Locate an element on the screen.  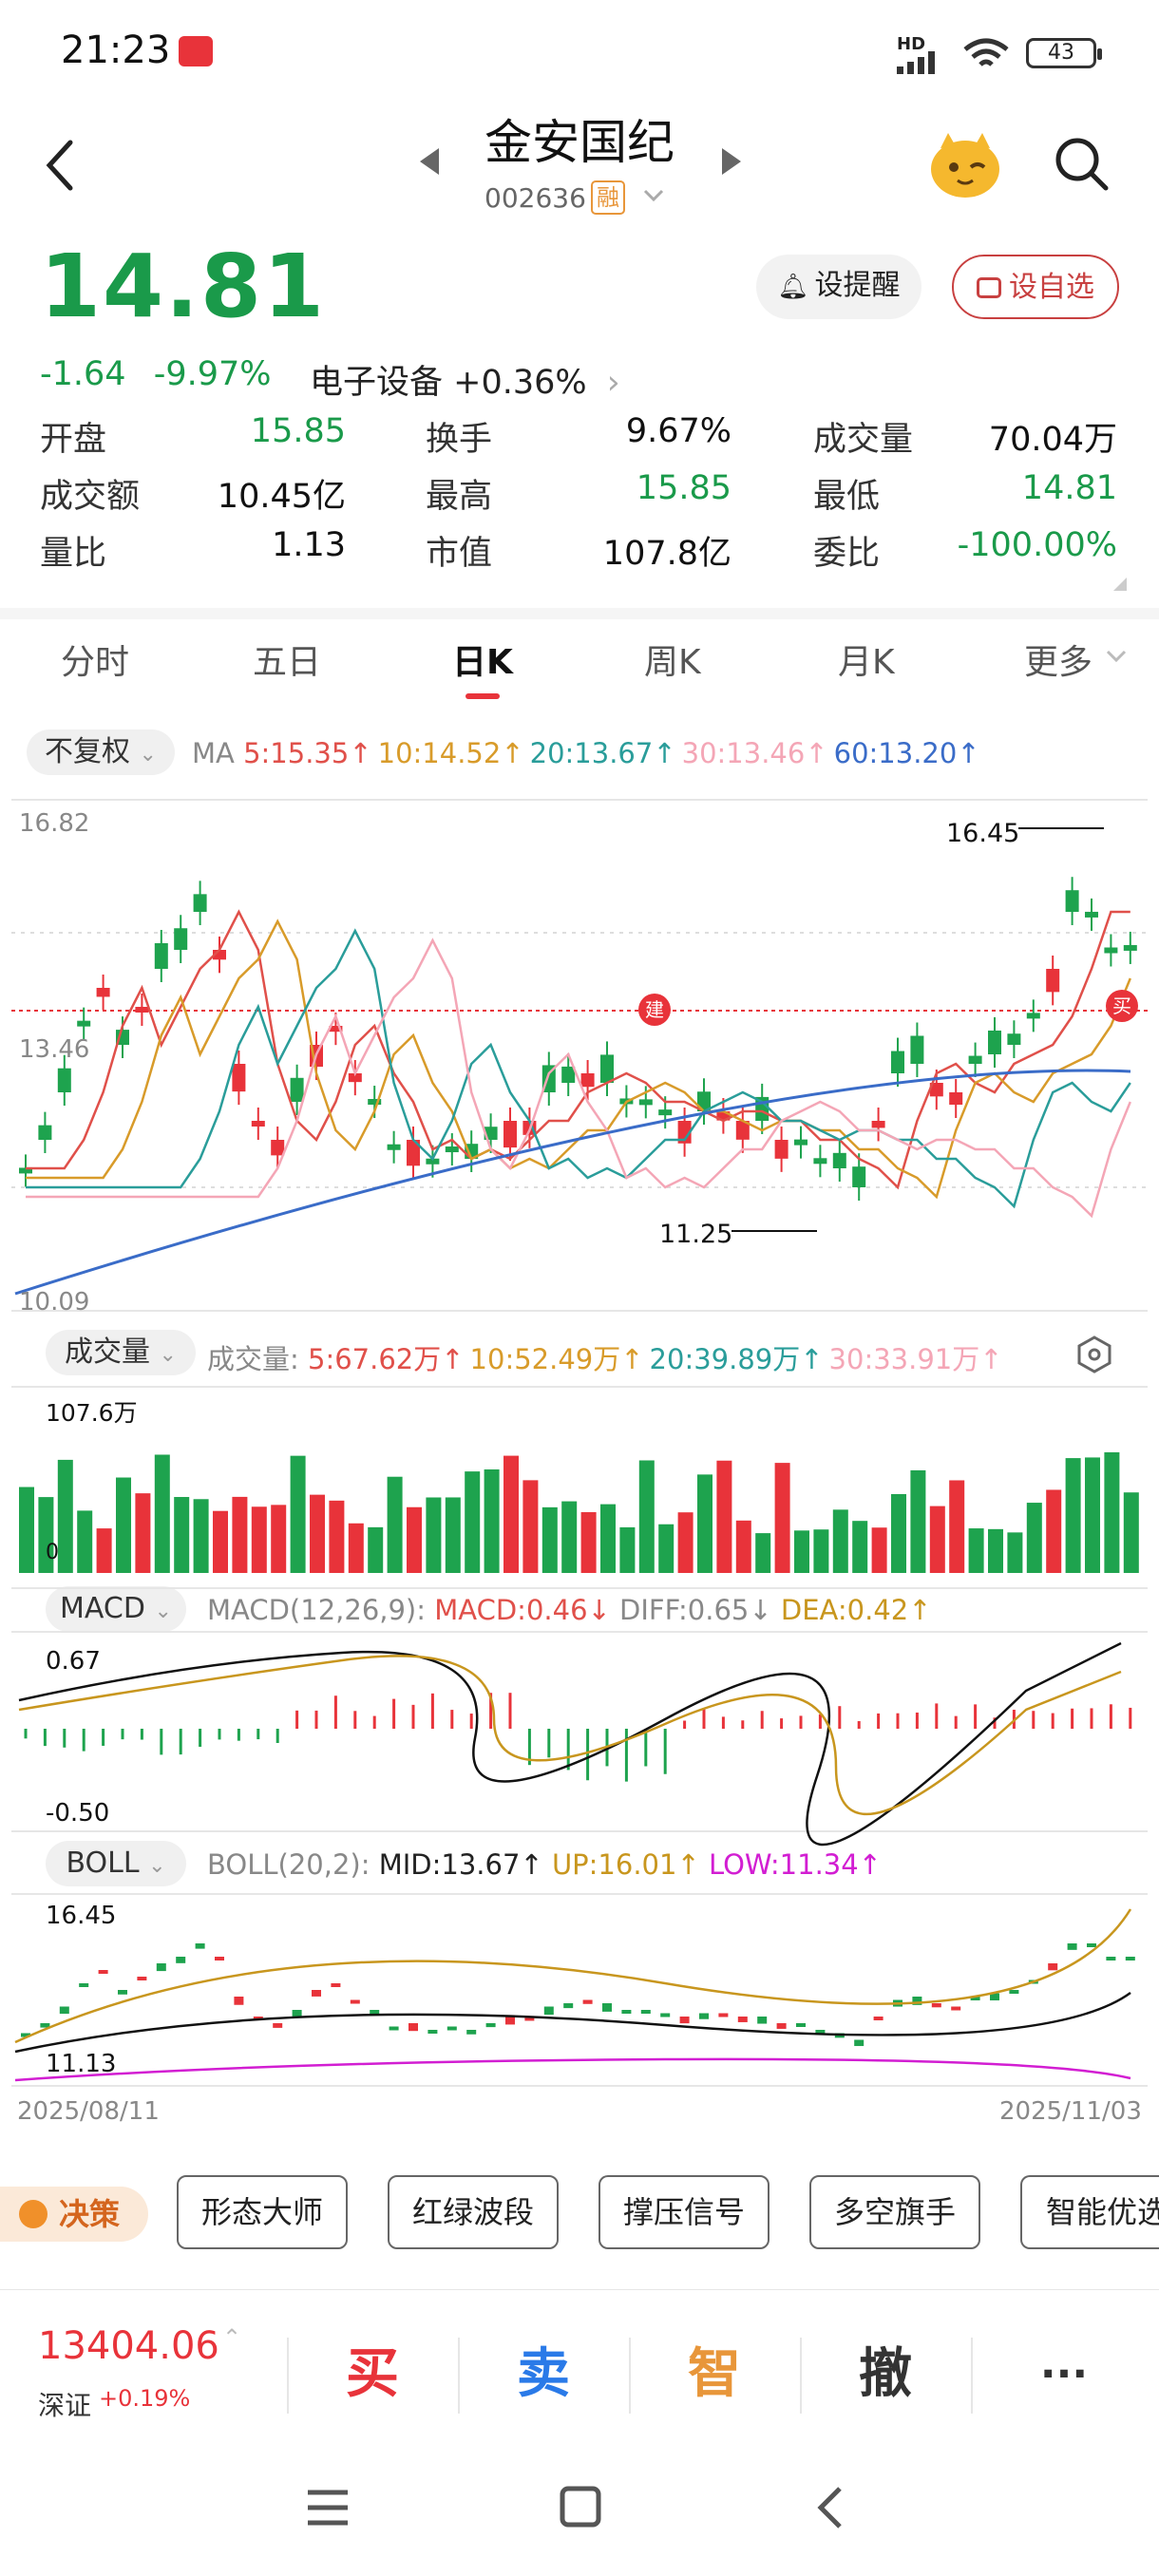
nav-back-icon is located at coordinates (830, 2507).